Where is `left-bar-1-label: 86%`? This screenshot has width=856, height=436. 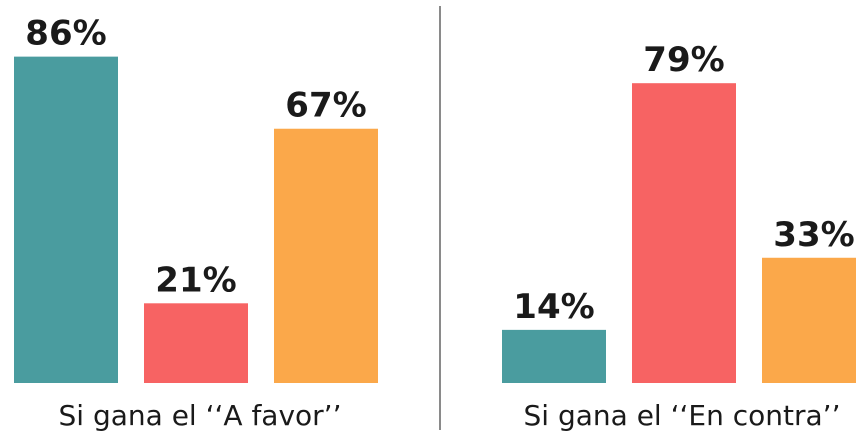
left-bar-1-label: 86% is located at coordinates (65, 34).